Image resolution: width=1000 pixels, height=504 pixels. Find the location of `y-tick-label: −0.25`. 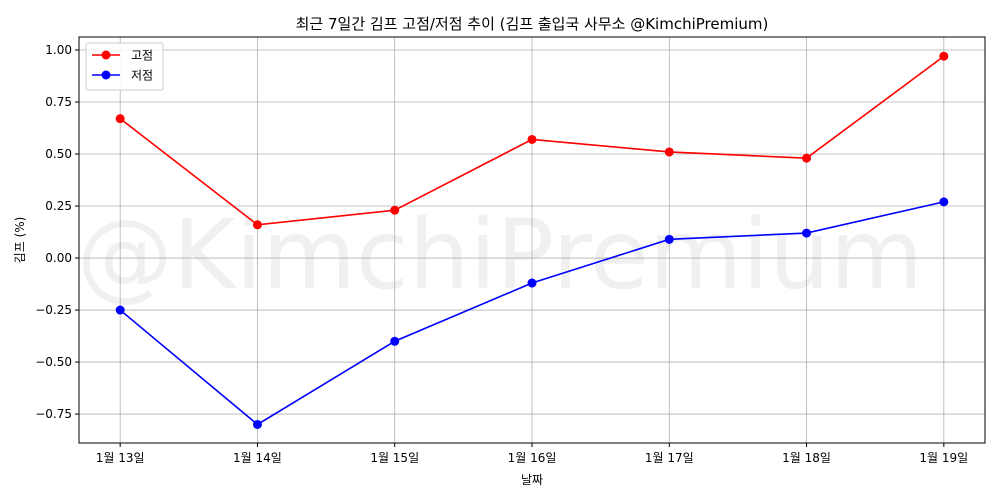

y-tick-label: −0.25 is located at coordinates (53, 310).